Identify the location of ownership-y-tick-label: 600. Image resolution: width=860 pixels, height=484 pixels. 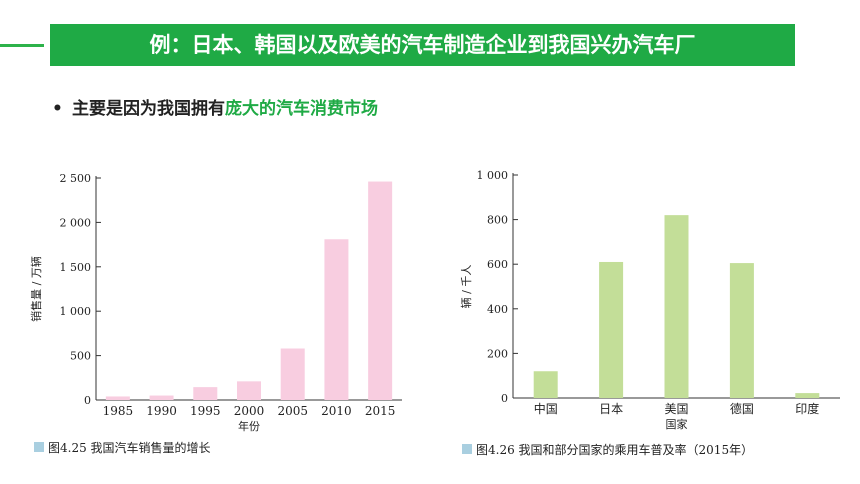
(497, 264).